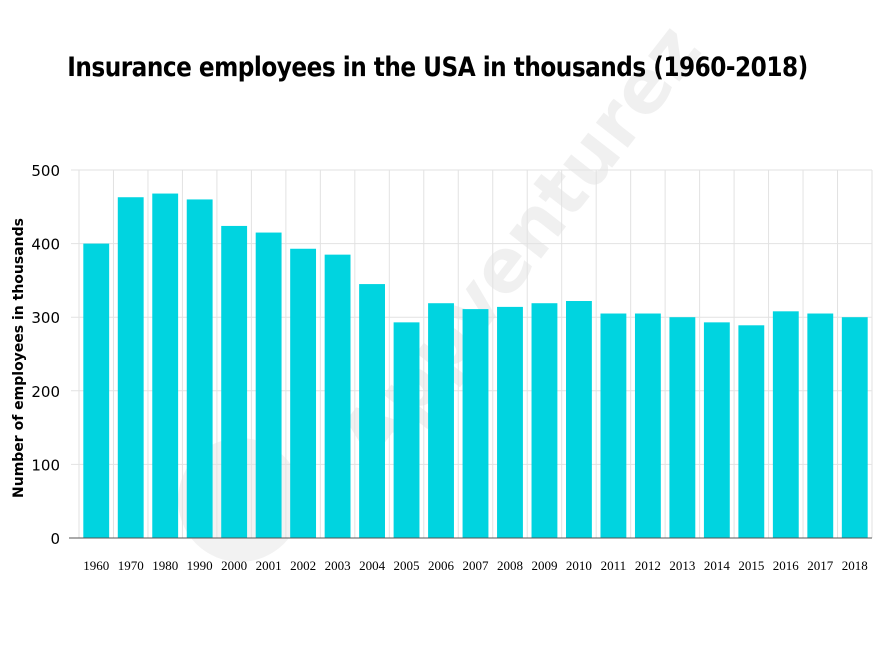  Describe the element at coordinates (579, 565) in the screenshot. I see `x-tick-label: 2010` at that location.